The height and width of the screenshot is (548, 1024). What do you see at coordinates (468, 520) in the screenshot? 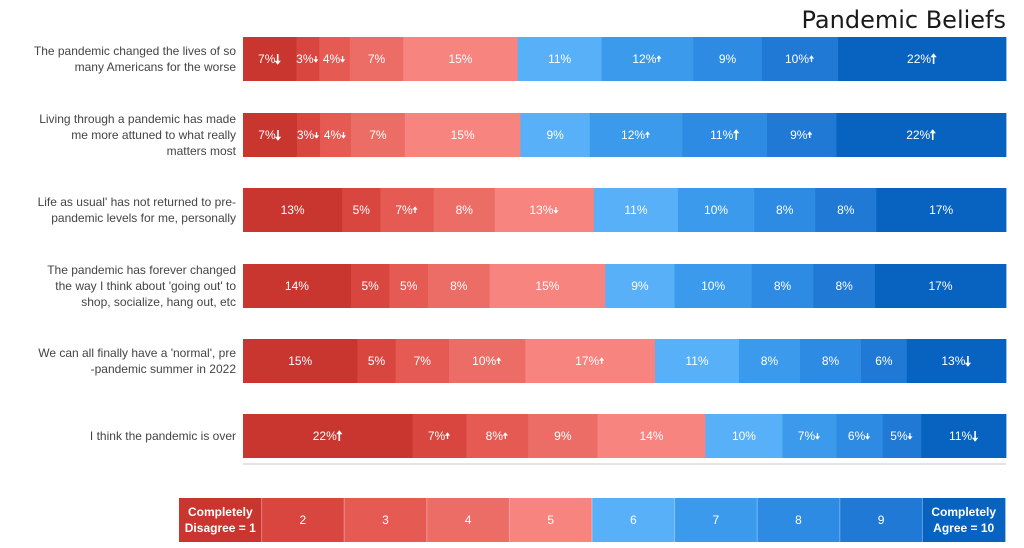
I see `legend-label-line: 4` at bounding box center [468, 520].